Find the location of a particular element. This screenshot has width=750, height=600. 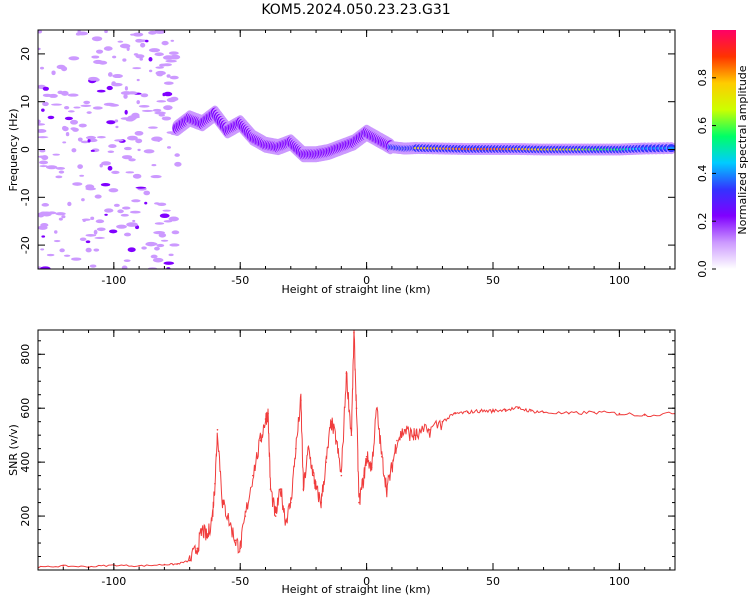

snr-y-tick-label: 400 is located at coordinates (25, 462).